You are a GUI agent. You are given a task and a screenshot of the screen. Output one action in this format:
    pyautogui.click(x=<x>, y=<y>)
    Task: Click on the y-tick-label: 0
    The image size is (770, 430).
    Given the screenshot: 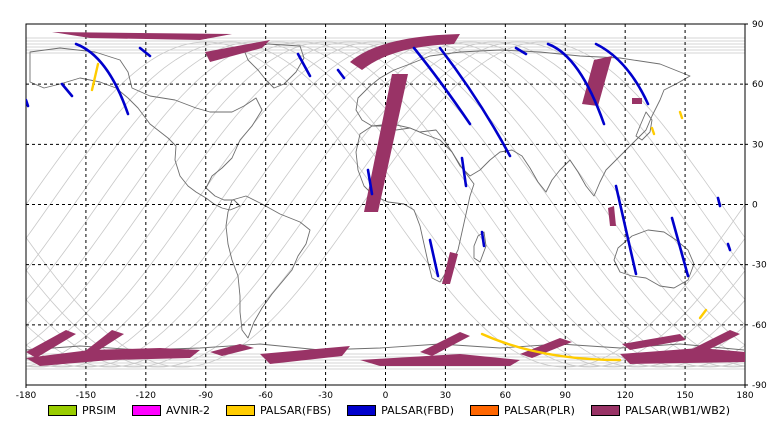 What is the action you would take?
    pyautogui.click(x=755, y=206)
    